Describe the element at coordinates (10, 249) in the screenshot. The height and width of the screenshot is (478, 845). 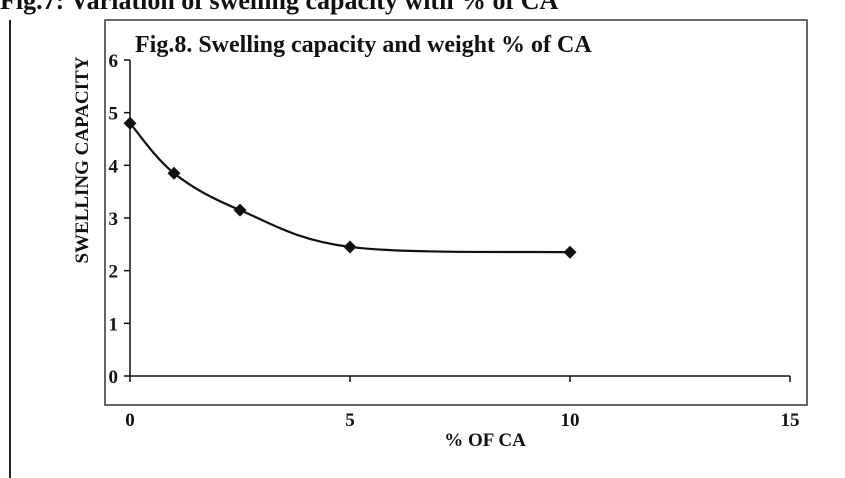
I see `page-frame-line` at that location.